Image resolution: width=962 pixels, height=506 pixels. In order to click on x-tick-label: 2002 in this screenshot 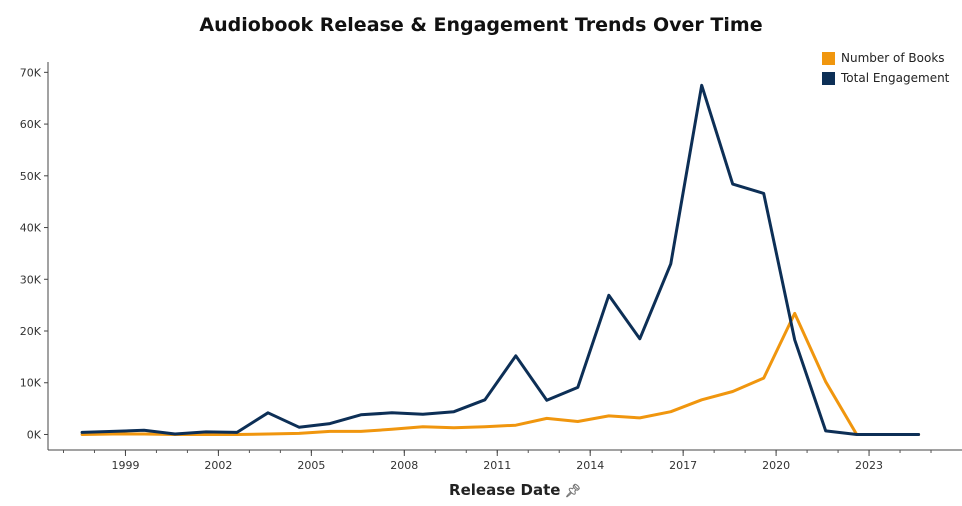, I will do `click(218, 465)`.